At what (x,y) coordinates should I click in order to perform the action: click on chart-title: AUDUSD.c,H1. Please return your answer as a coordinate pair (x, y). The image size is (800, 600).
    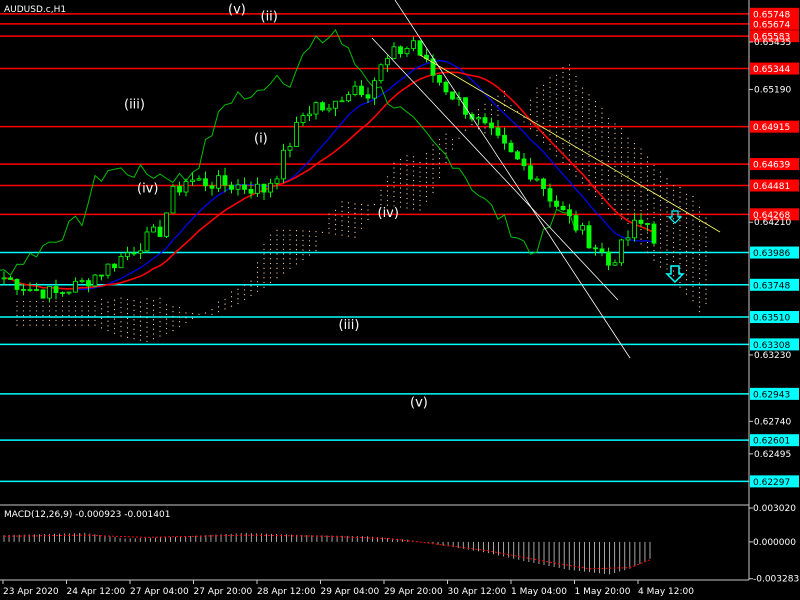
    Looking at the image, I should click on (35, 10).